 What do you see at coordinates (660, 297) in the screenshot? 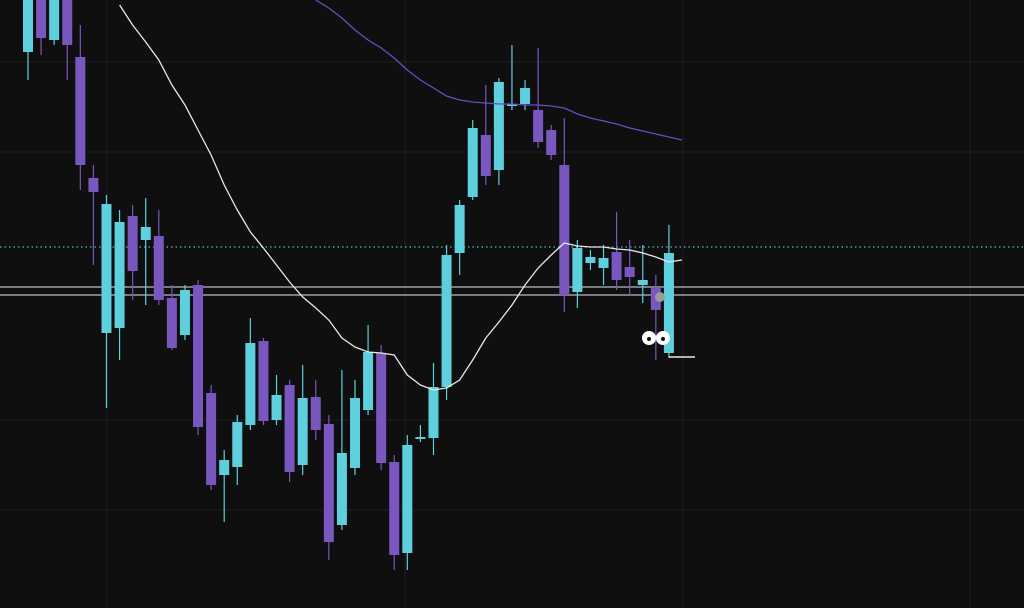
I see `event-icon` at bounding box center [660, 297].